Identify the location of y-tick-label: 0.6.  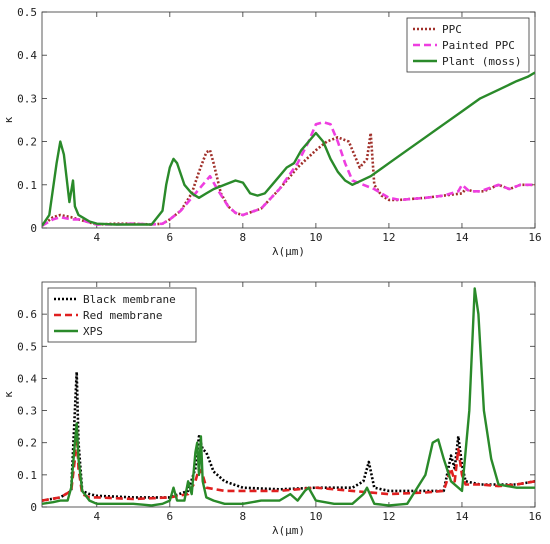
(27, 314).